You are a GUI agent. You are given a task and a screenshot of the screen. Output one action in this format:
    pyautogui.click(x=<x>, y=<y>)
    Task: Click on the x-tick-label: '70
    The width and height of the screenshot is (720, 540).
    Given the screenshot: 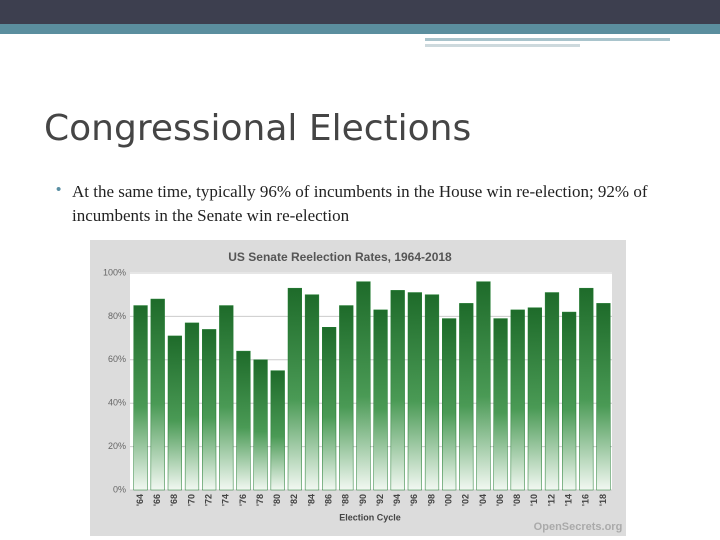 What is the action you would take?
    pyautogui.click(x=191, y=500)
    